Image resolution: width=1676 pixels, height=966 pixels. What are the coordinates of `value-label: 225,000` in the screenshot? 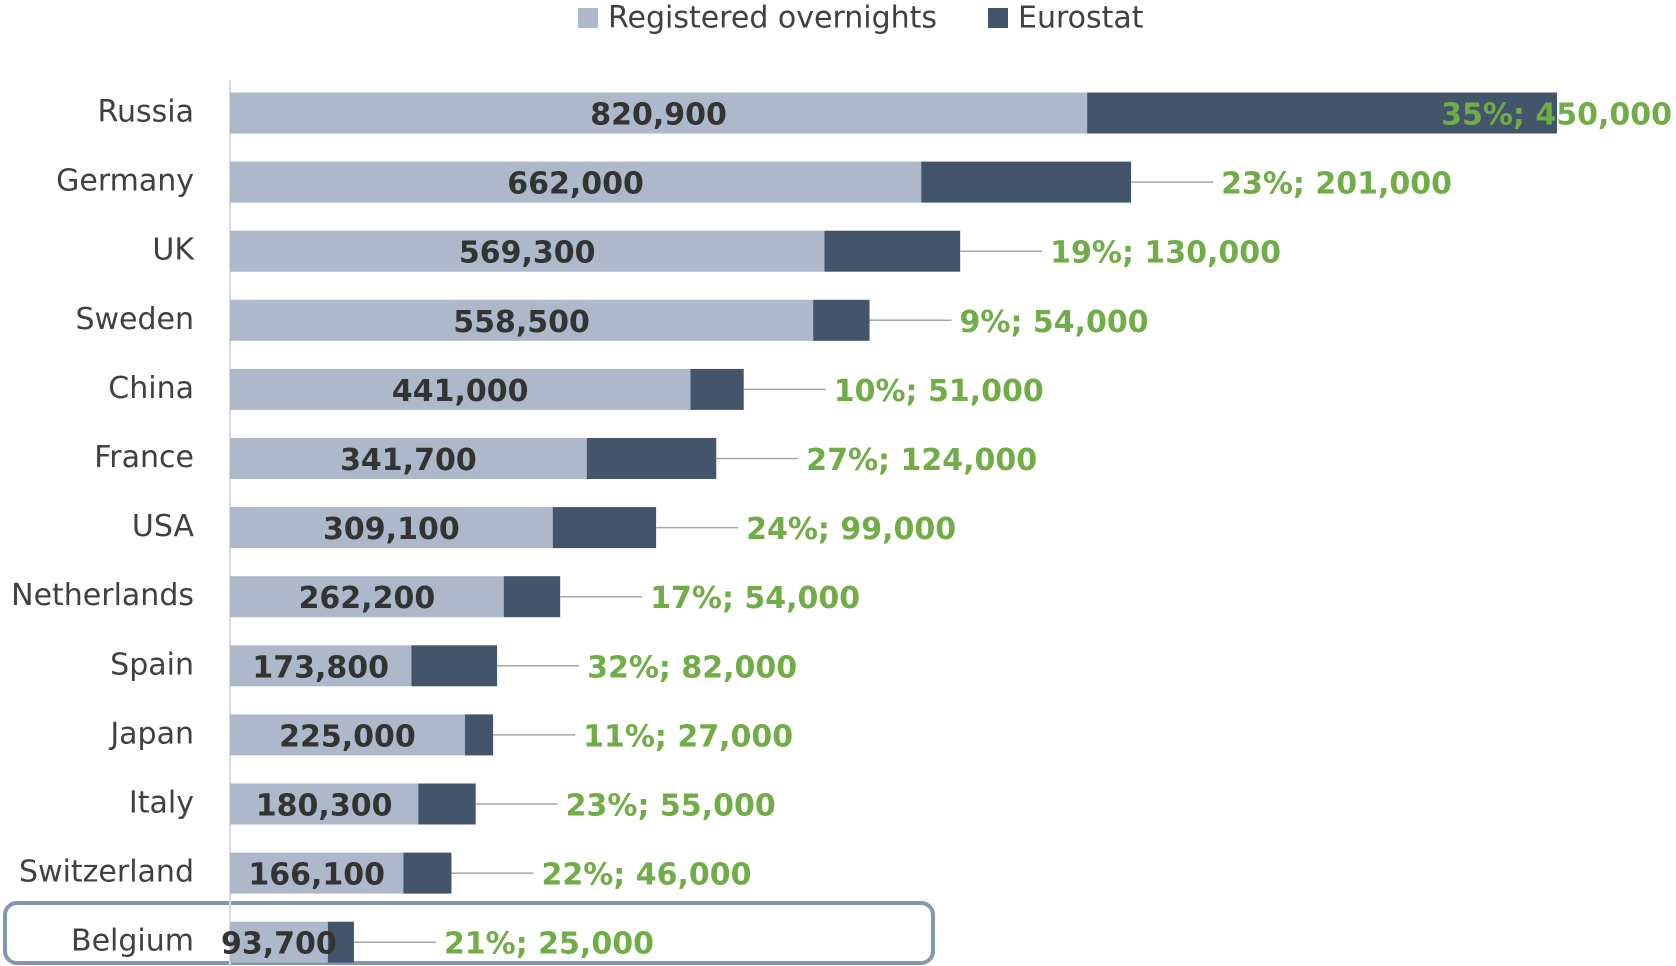 It's located at (347, 736).